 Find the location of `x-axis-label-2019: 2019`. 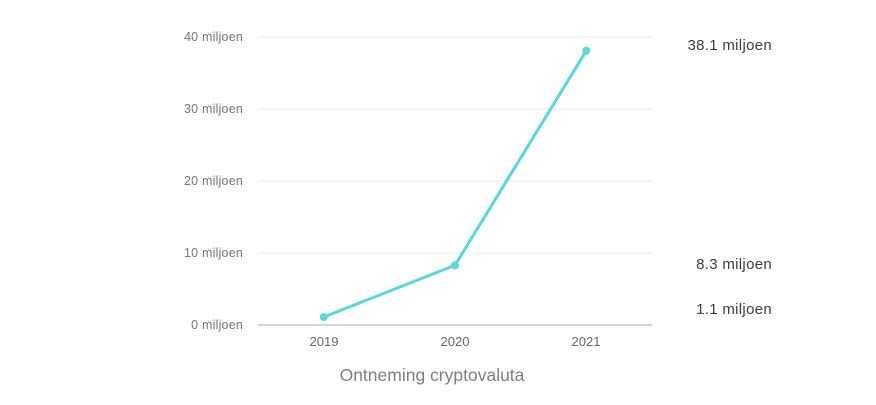

x-axis-label-2019: 2019 is located at coordinates (324, 341).